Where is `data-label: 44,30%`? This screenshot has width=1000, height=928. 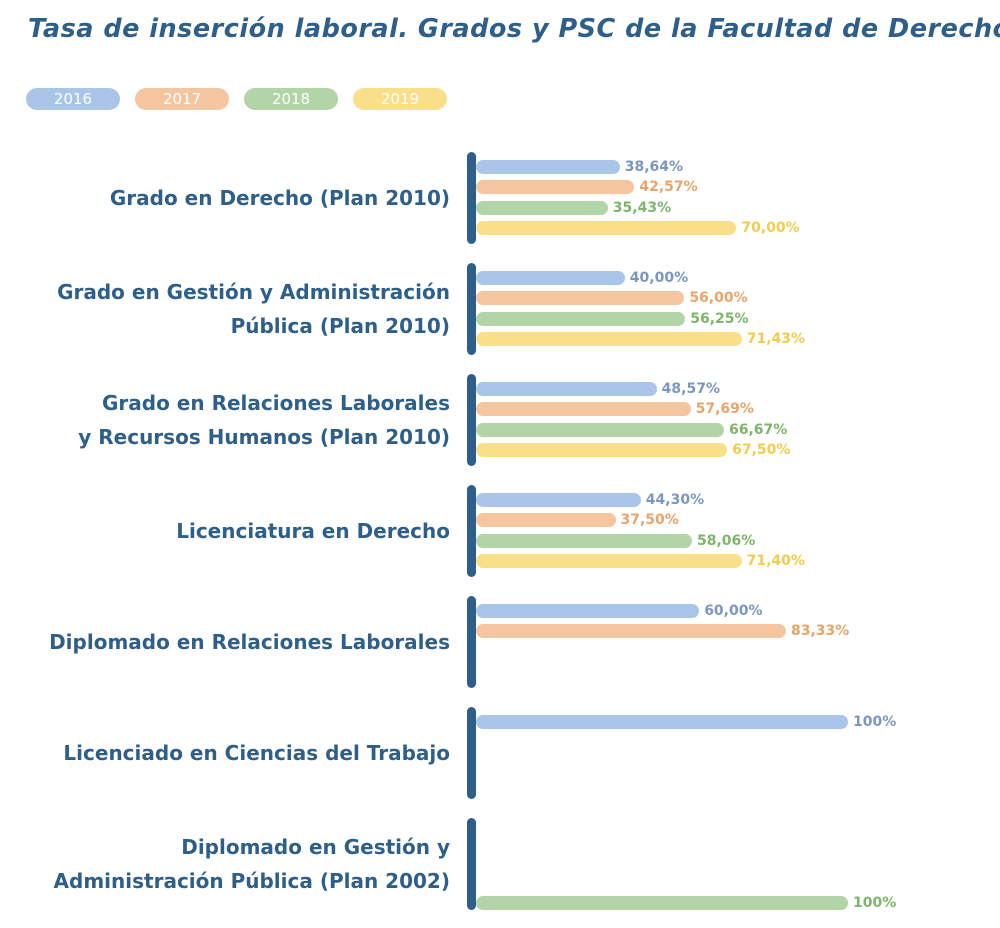
data-label: 44,30% is located at coordinates (675, 500).